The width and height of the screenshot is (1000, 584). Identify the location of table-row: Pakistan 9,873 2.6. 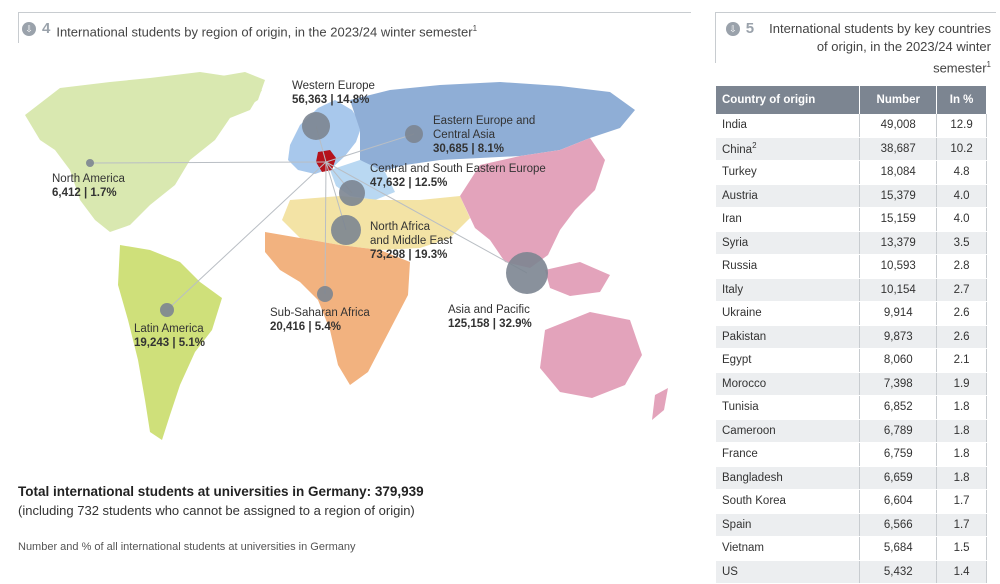
(851, 337).